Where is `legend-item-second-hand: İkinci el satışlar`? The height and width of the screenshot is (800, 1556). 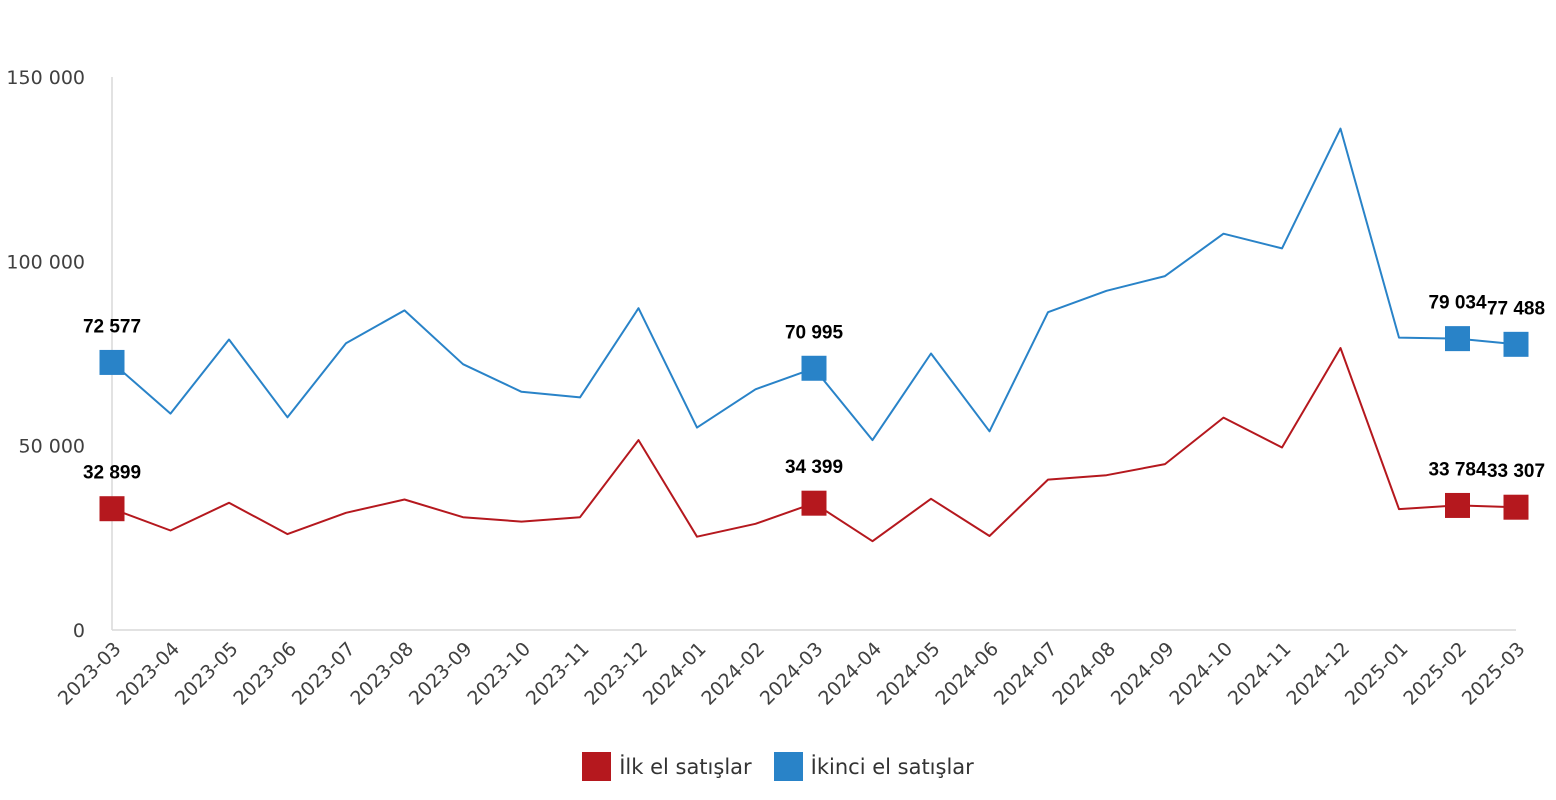
legend-item-second-hand: İkinci el satışlar is located at coordinates (873, 766).